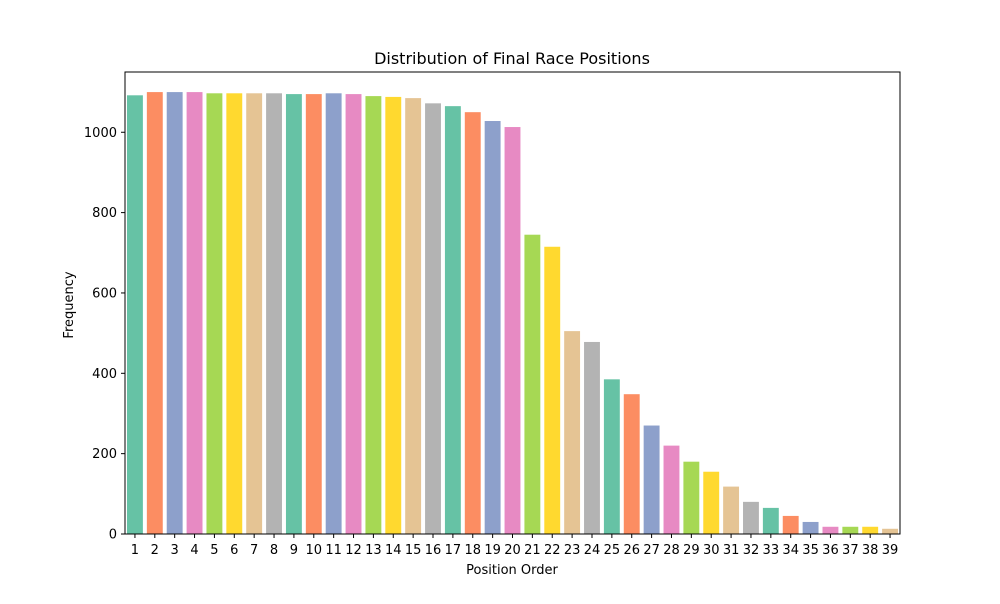 The width and height of the screenshot is (1000, 604). What do you see at coordinates (104, 293) in the screenshot?
I see `y-tick-label: 600` at bounding box center [104, 293].